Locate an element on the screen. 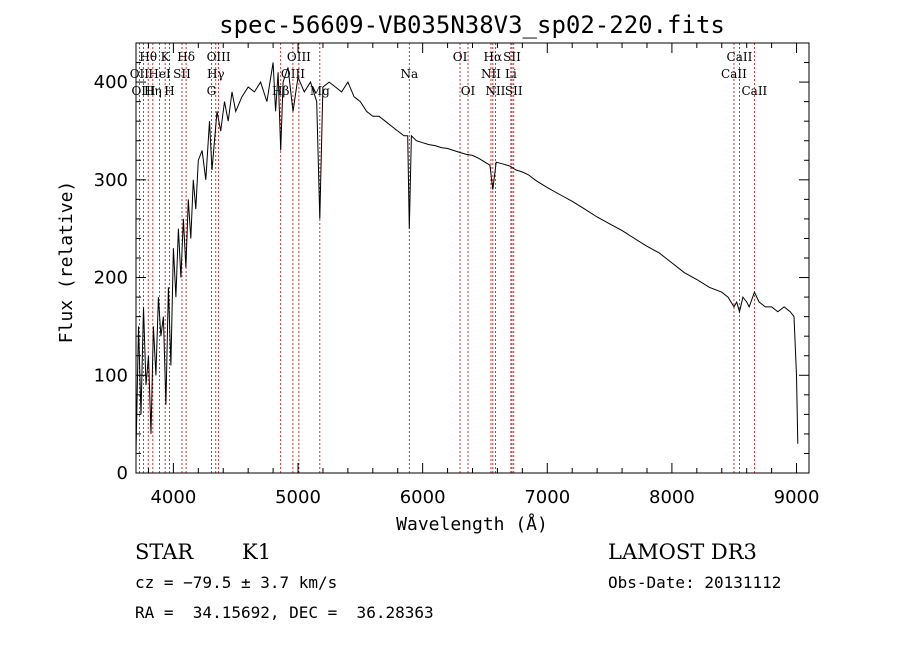  y-tick-label: 400 is located at coordinates (111, 82).